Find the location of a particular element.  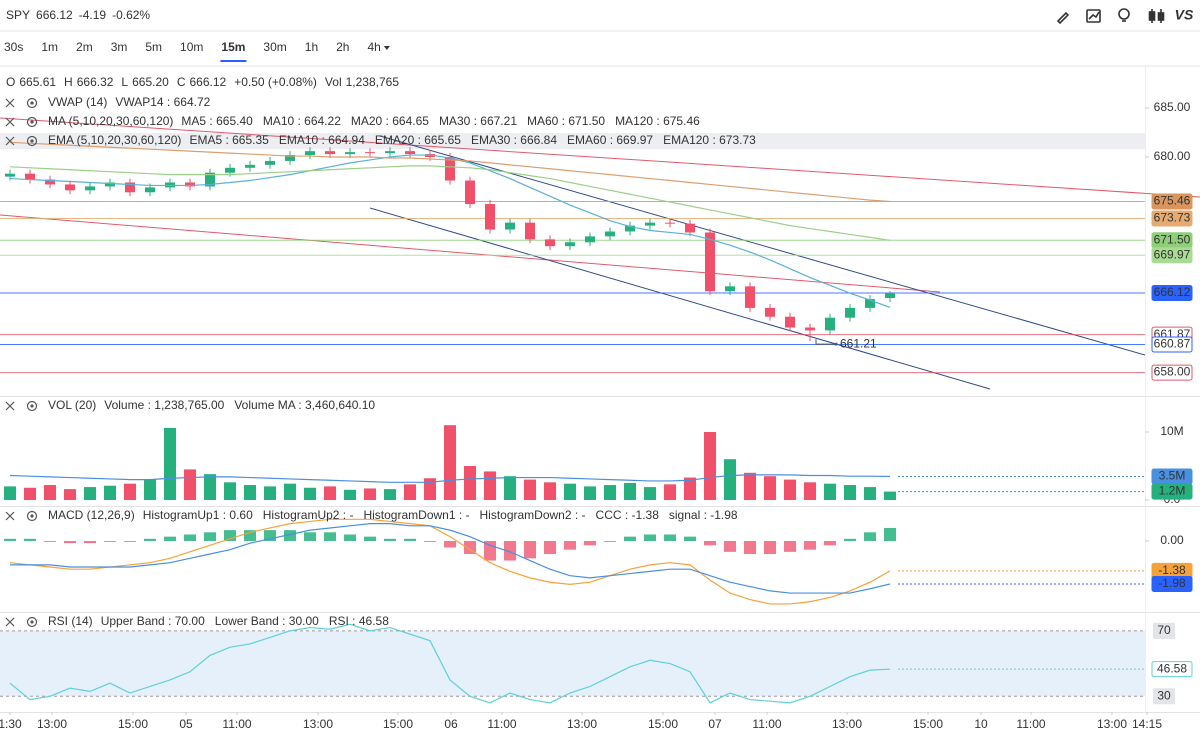

x-tick-label: 14:15 is located at coordinates (1147, 724).